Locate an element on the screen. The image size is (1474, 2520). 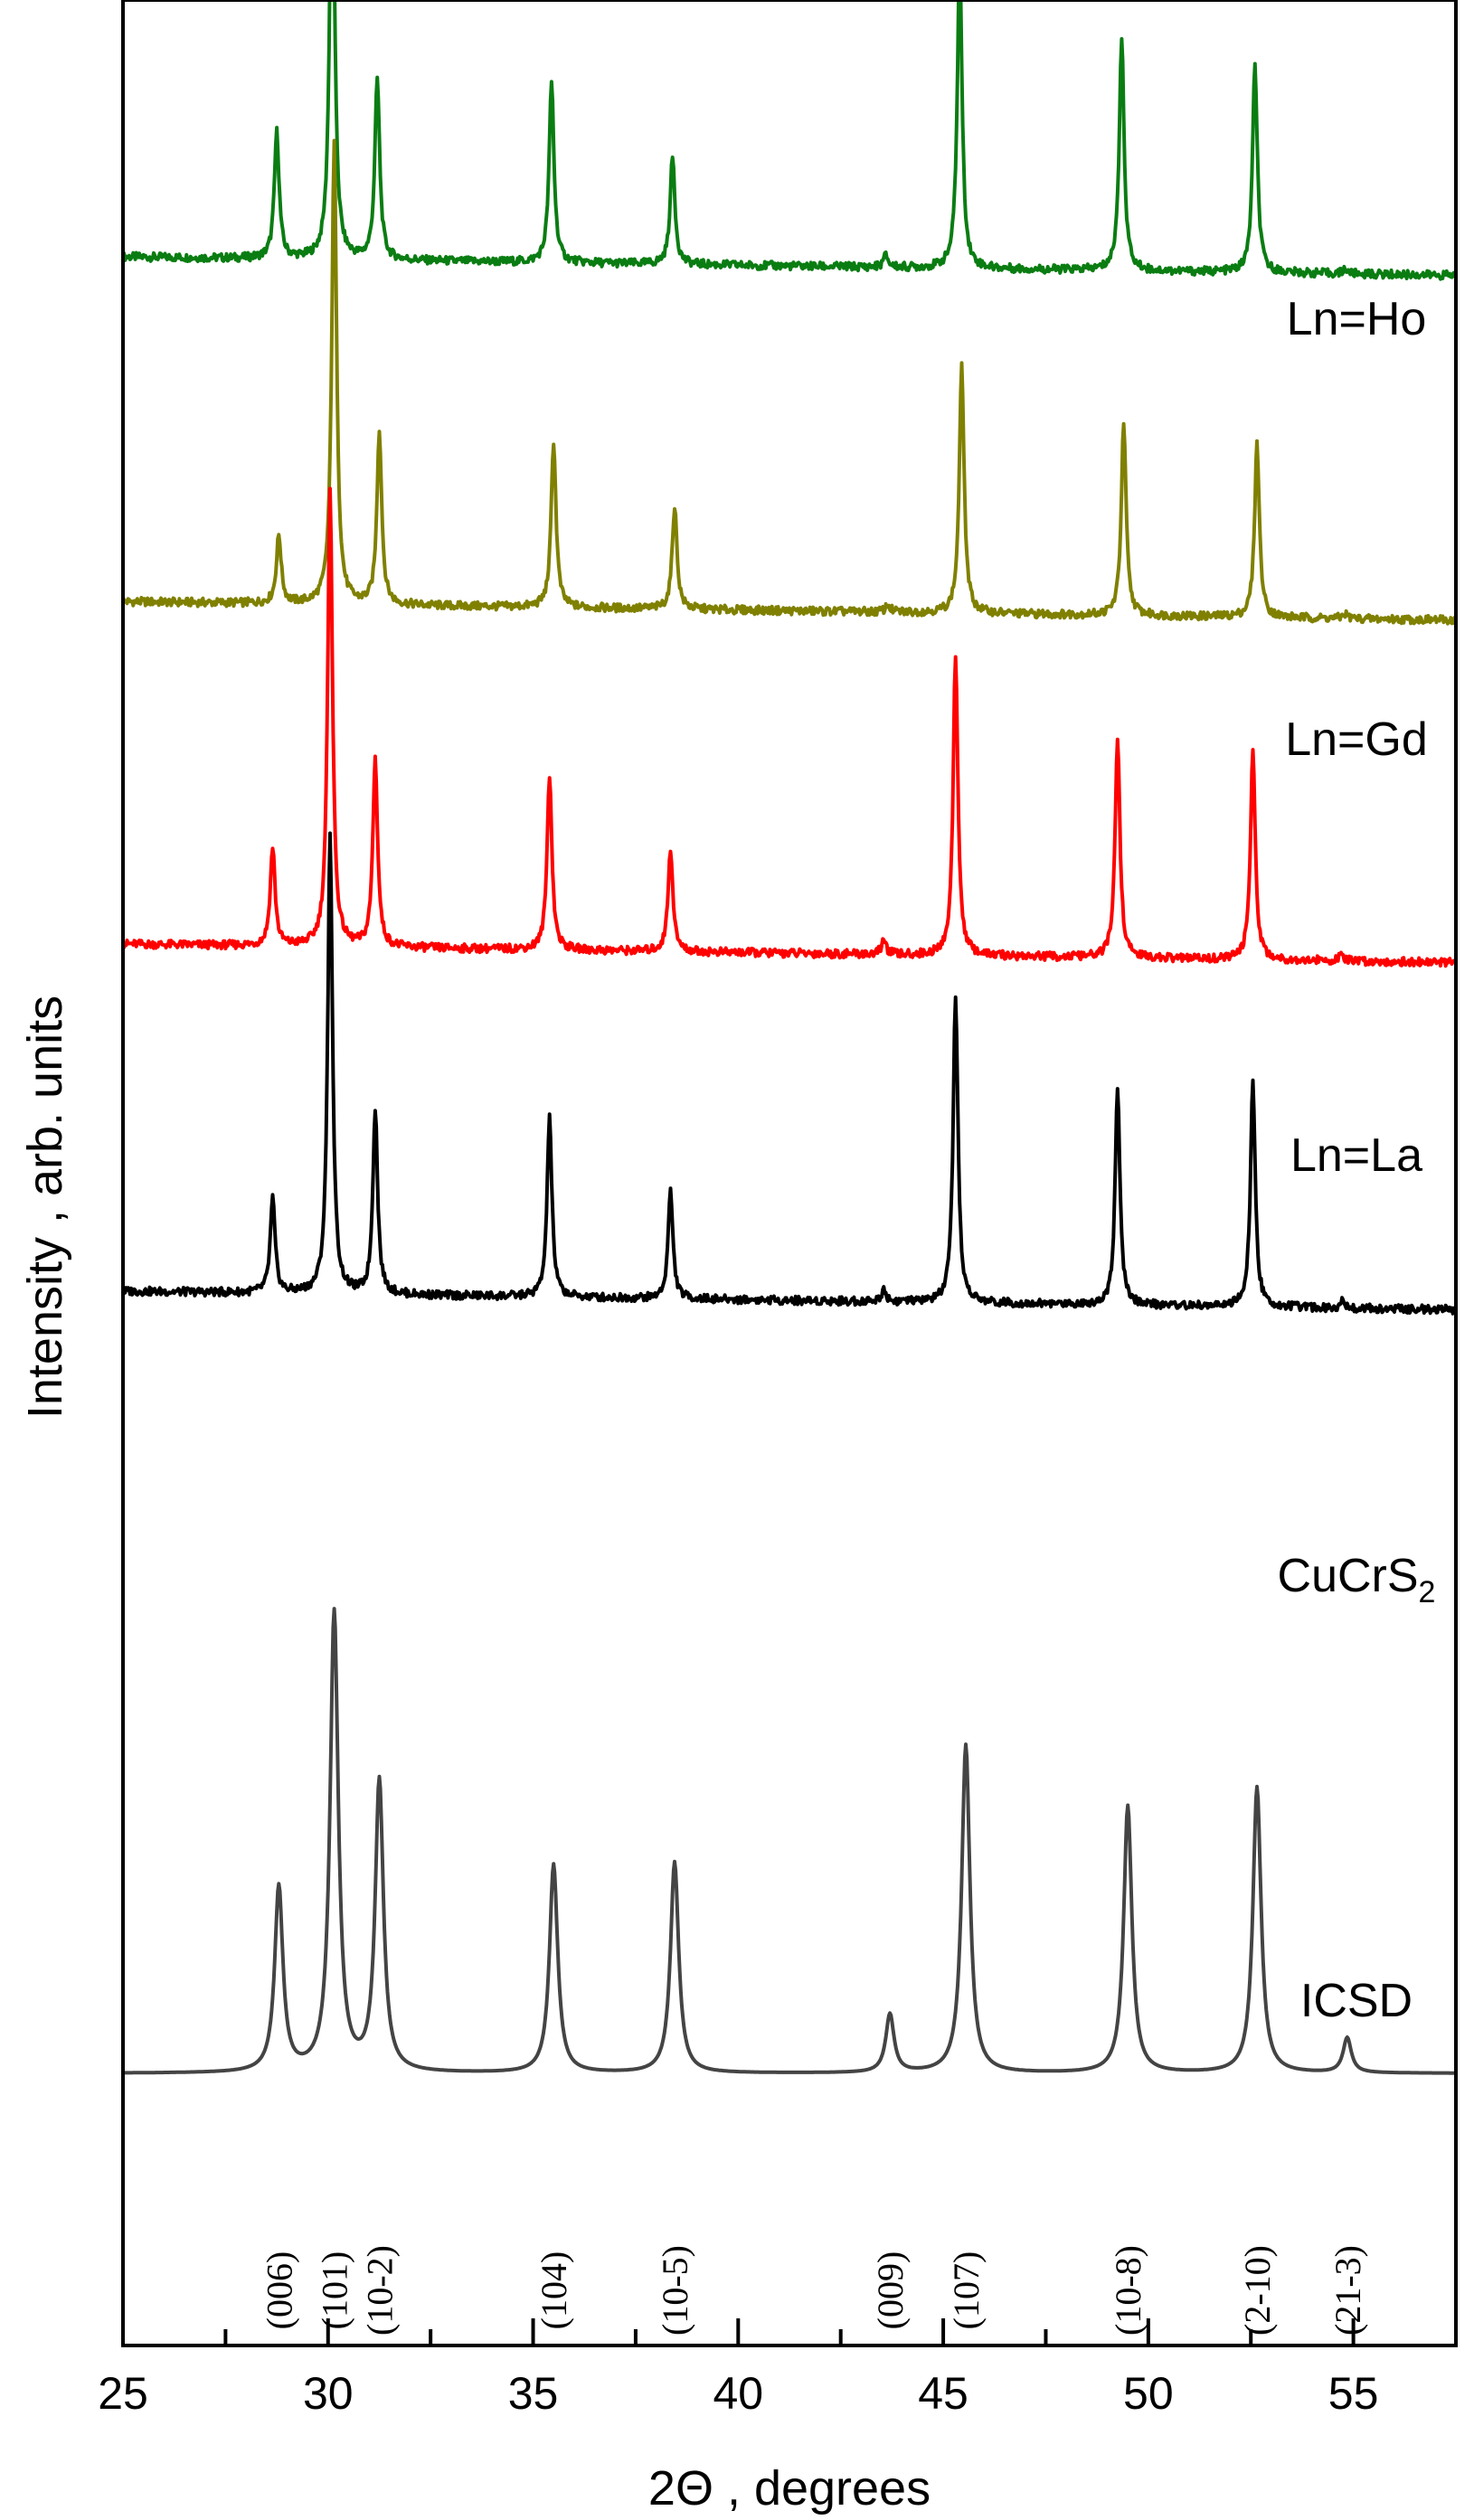
series-label: Ln=Ho is located at coordinates (1357, 319).